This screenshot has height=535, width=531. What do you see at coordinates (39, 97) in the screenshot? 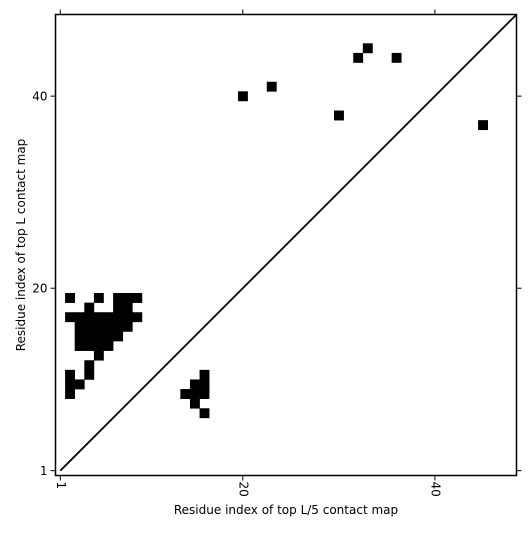
I see `y-tick-label: 40` at bounding box center [39, 97].